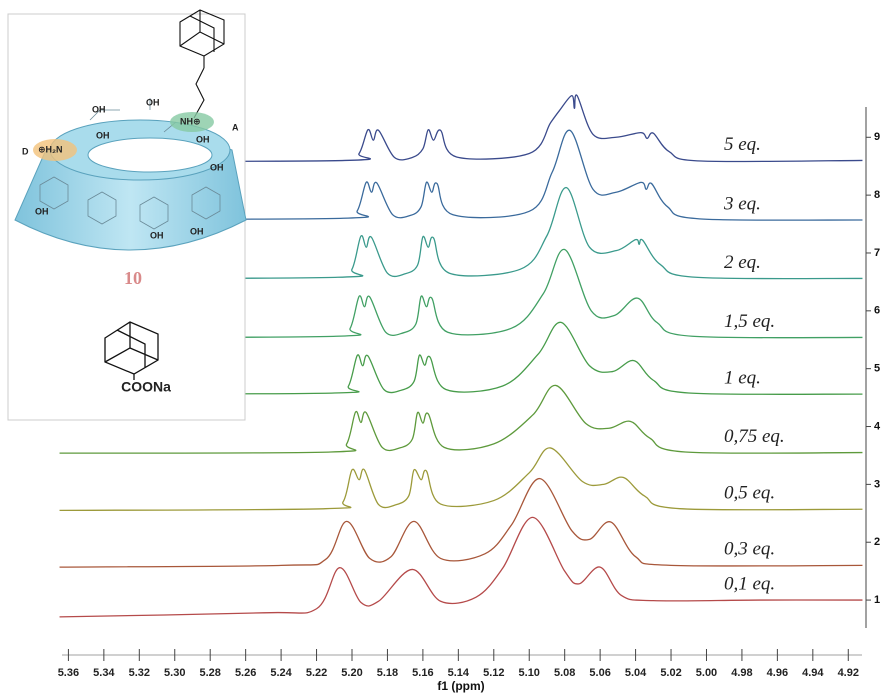  I want to click on x-tick-label: 5.04, so click(636, 673).